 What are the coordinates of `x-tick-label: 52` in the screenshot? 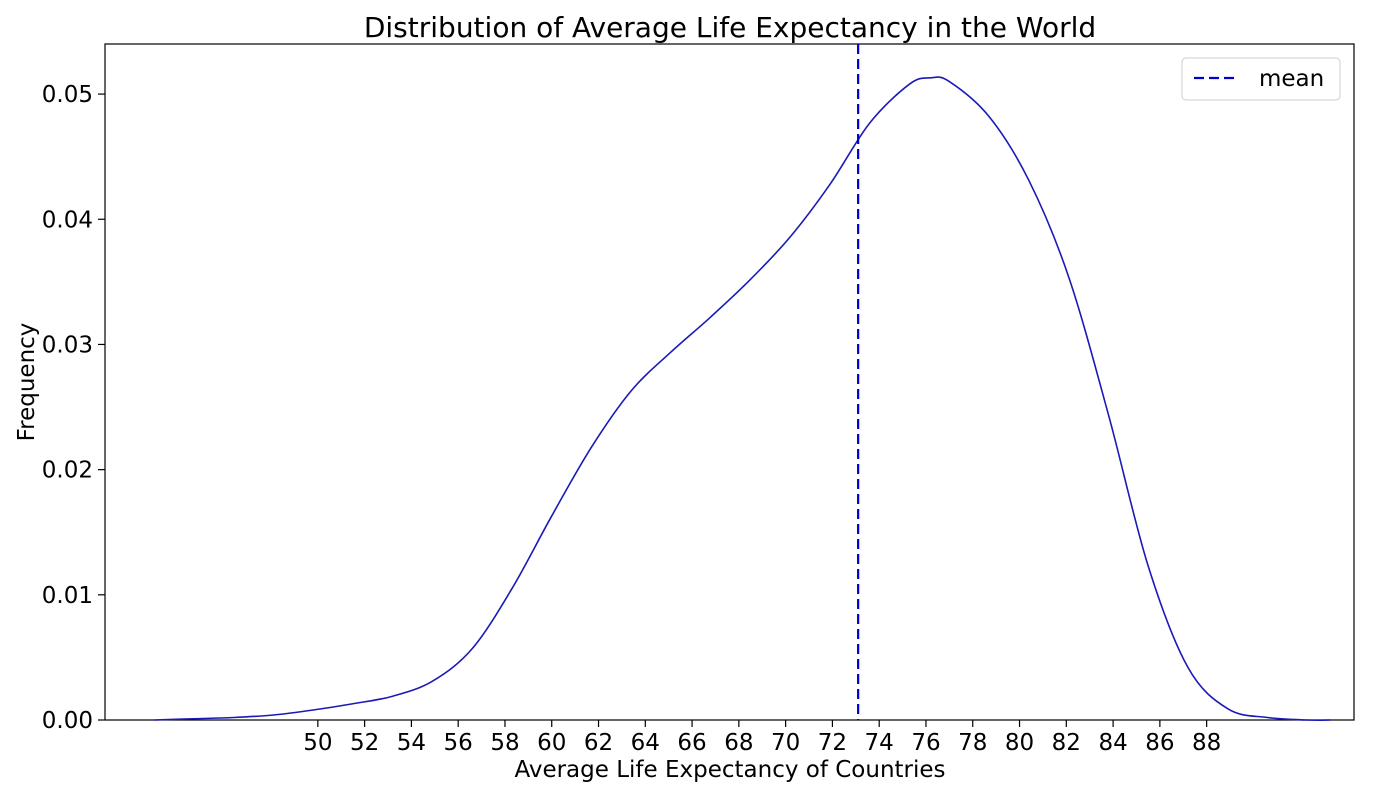 It's located at (364, 743).